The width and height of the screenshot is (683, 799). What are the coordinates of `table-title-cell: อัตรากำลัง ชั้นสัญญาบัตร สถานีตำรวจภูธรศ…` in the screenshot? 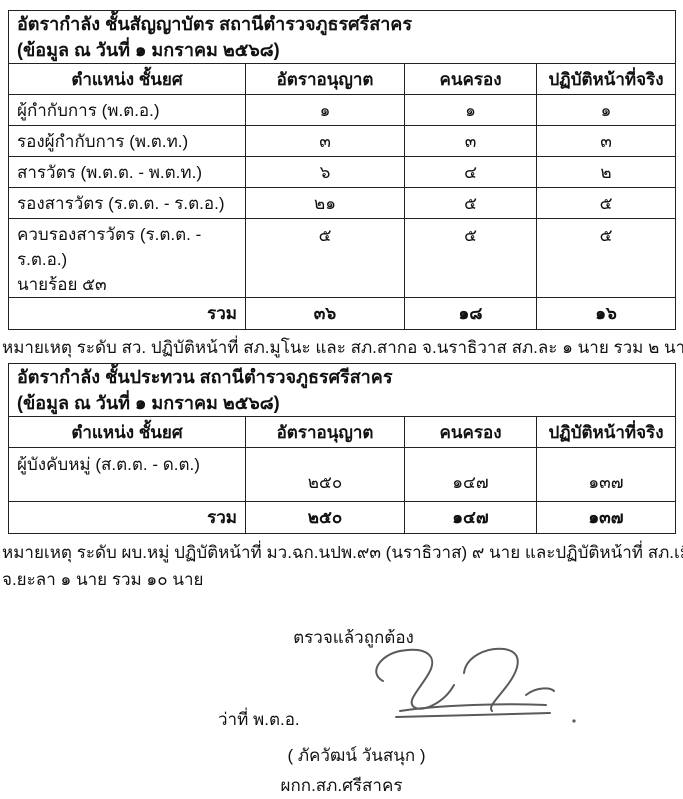 It's located at (342, 37).